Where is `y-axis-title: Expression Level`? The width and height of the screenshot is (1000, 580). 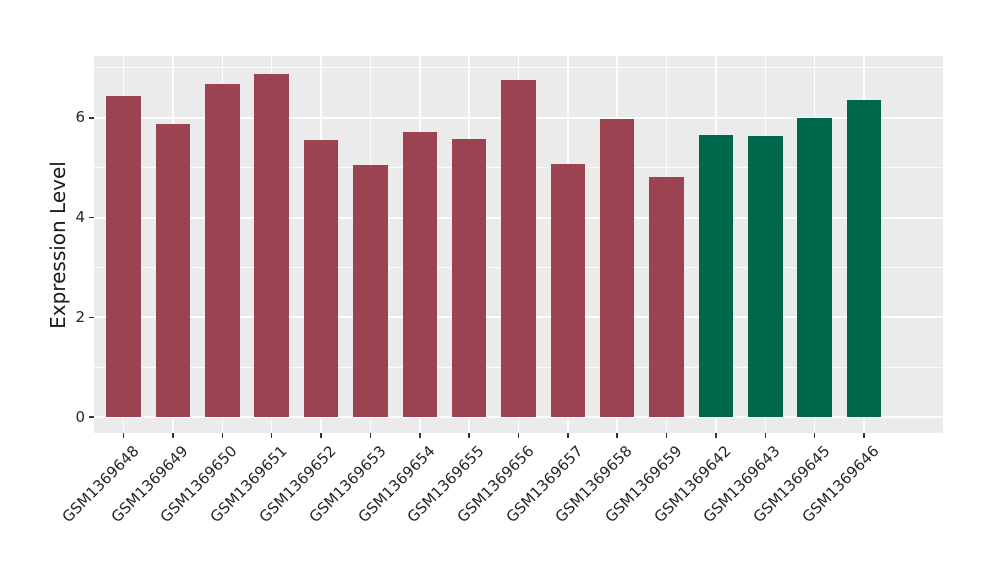 y-axis-title: Expression Level is located at coordinates (58, 244).